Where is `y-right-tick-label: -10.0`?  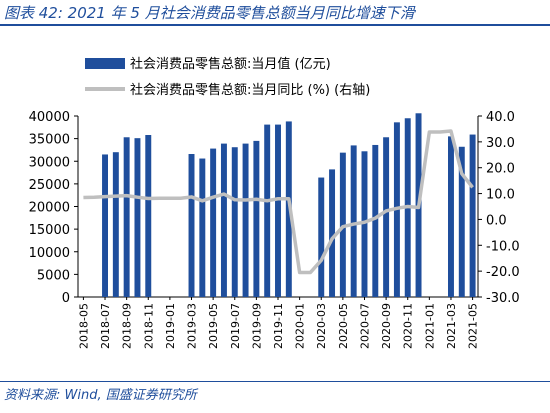 y-right-tick-label: -10.0 is located at coordinates (503, 246).